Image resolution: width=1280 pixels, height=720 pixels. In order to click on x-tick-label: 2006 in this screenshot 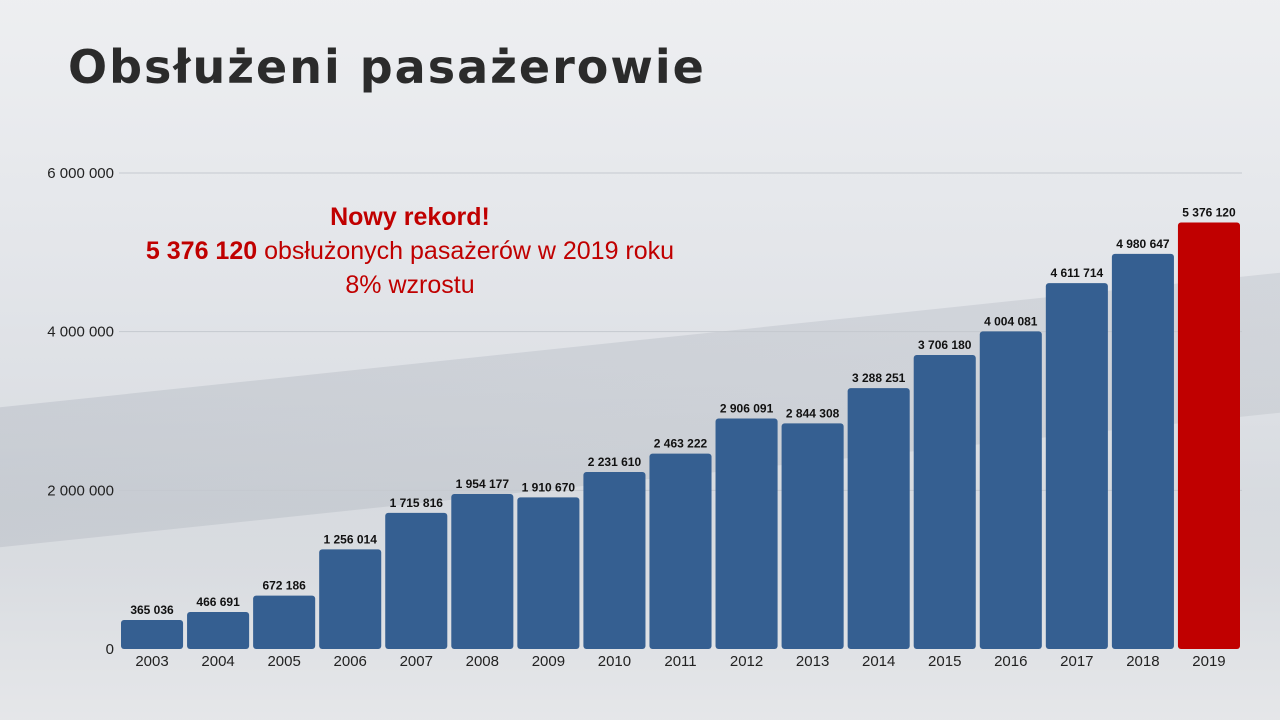, I will do `click(350, 661)`.